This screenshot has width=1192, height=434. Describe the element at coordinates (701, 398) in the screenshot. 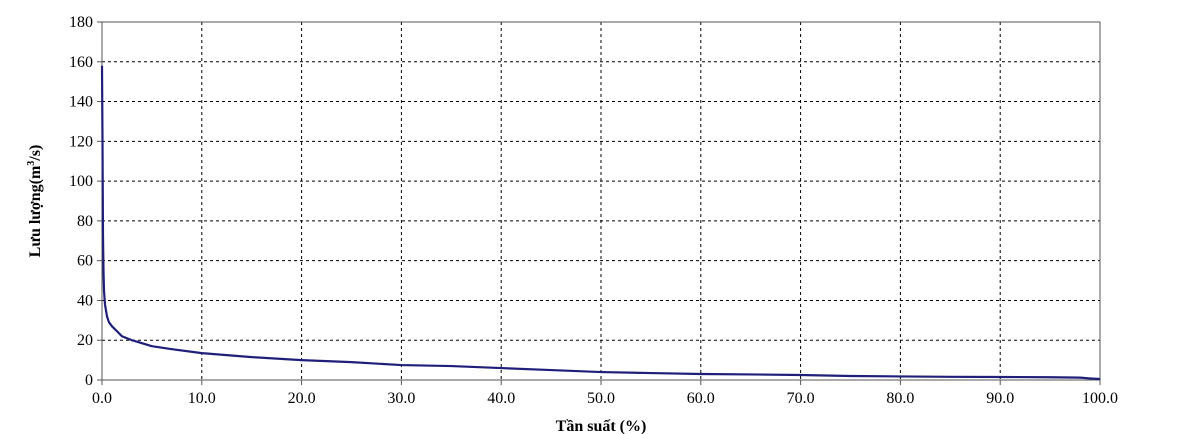

I see `x-tick-label: 60.0` at that location.